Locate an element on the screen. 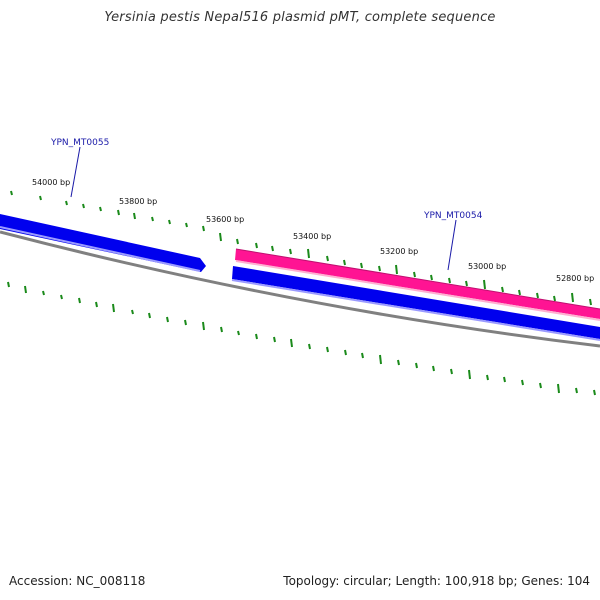  gene-label-group-ypn-mt0055: YPN_MT0055 is located at coordinates (79, 168).